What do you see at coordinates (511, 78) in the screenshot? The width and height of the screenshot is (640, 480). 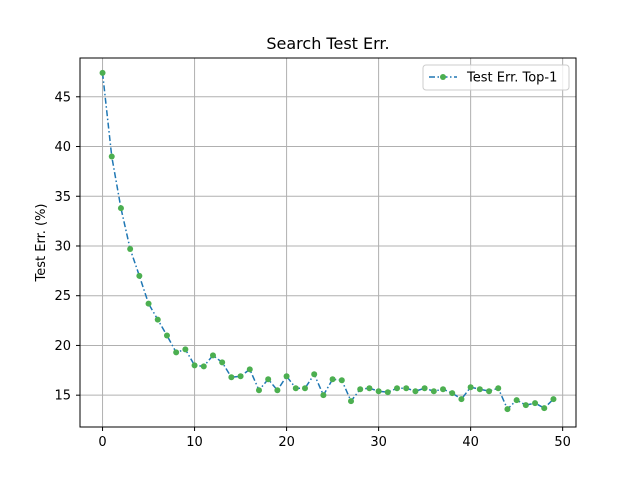 I see `legend-label: Test Err. Top-1` at bounding box center [511, 78].